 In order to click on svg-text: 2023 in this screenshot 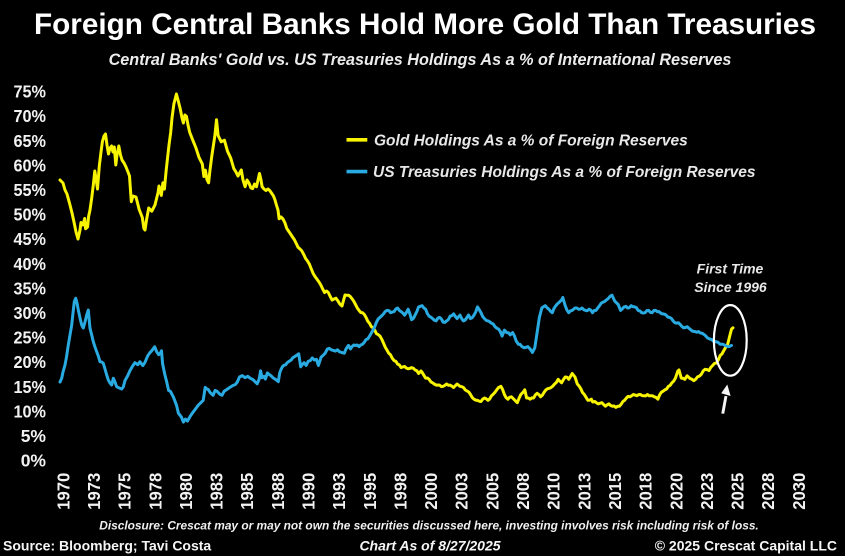, I will do `click(707, 491)`.